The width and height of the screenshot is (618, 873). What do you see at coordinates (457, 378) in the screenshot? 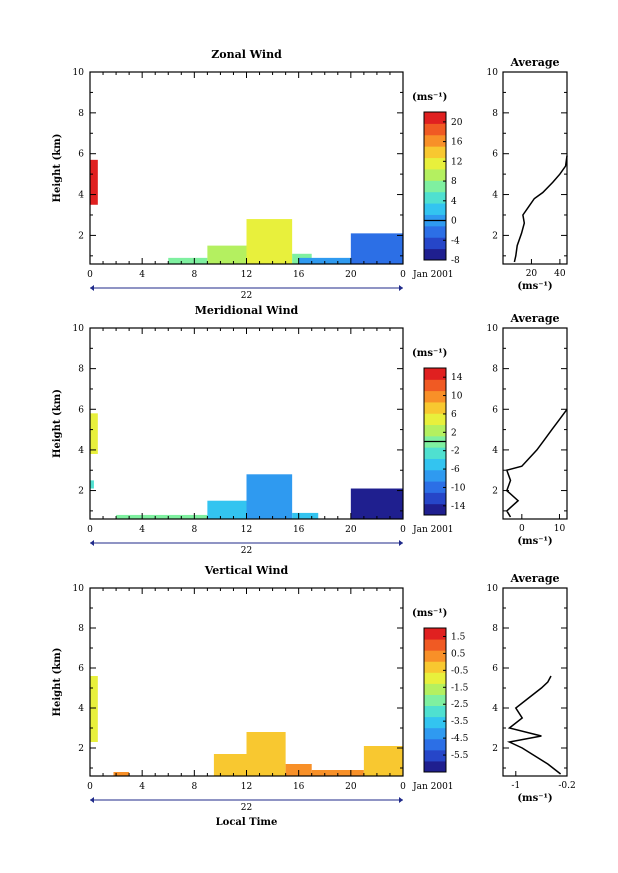
I see `colorbar-tick-label: 14` at bounding box center [457, 378].